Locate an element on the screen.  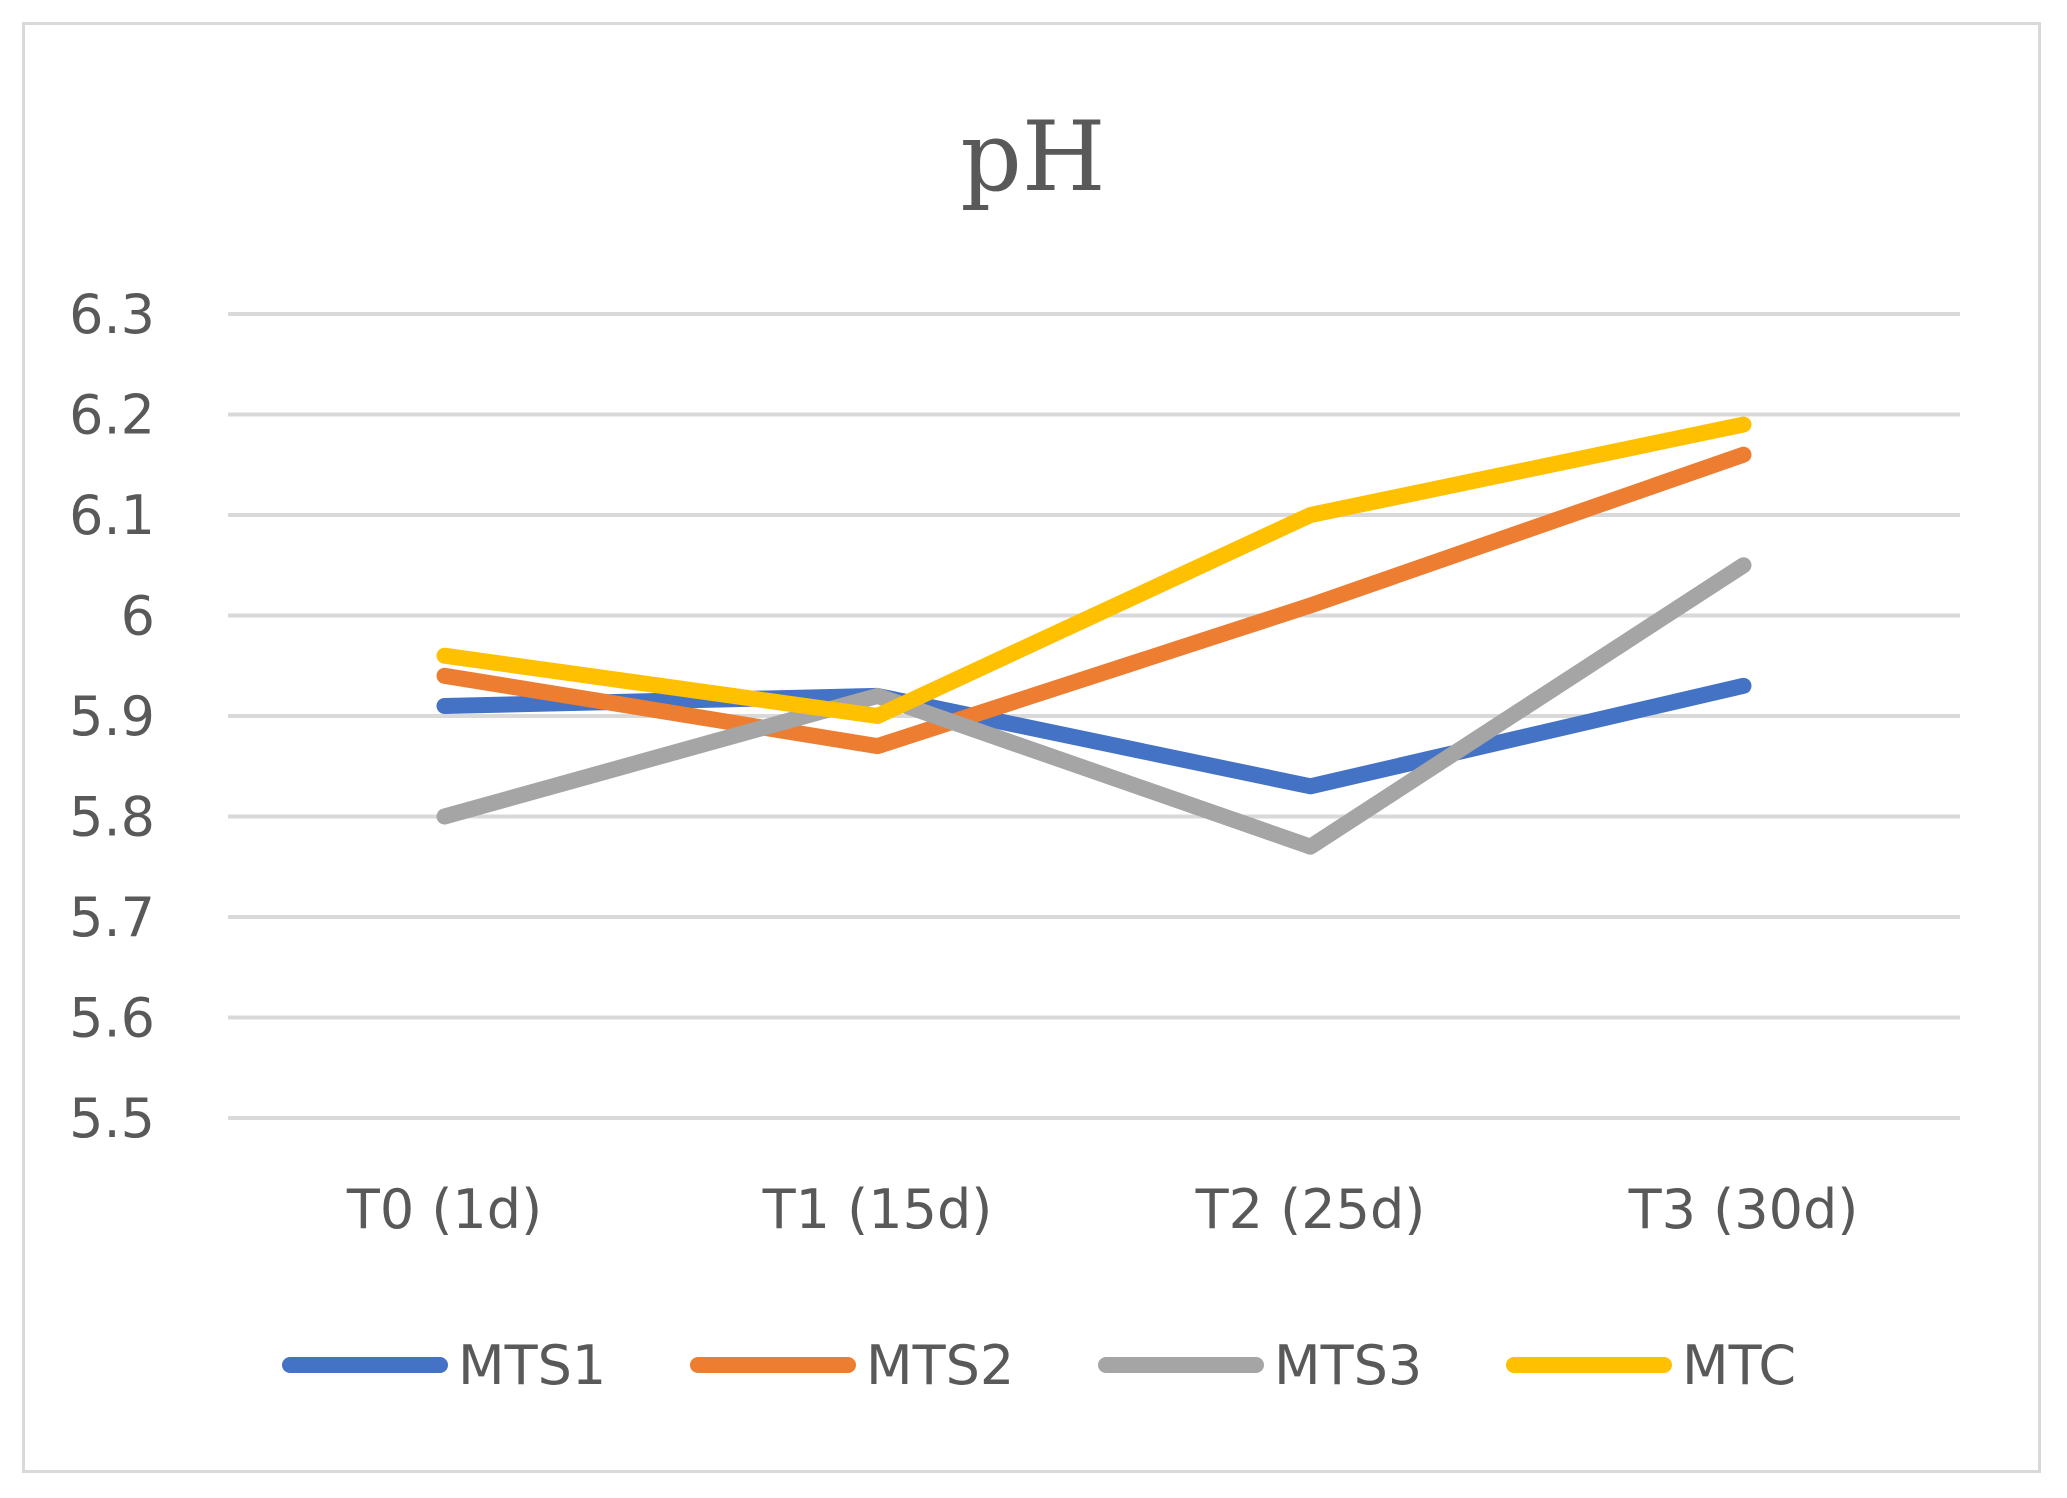
x-tick-label: T3 (30d) is located at coordinates (1743, 1209).